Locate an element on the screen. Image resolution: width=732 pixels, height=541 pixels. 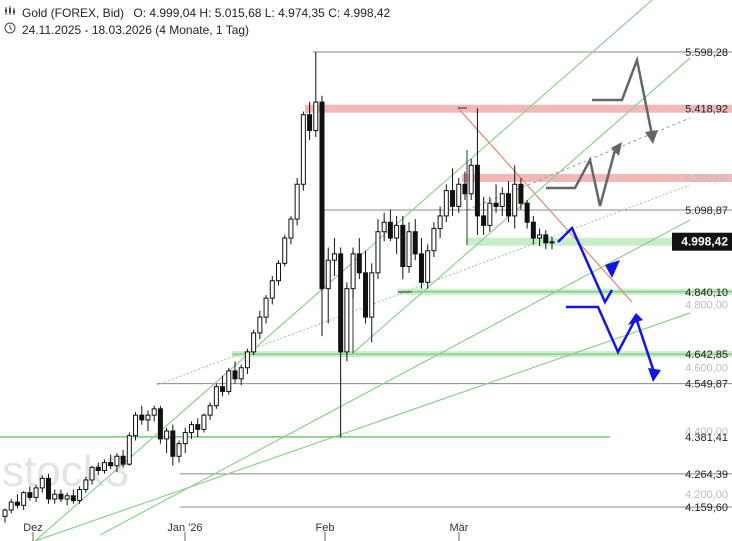
current-price-tag is located at coordinates (702, 241).